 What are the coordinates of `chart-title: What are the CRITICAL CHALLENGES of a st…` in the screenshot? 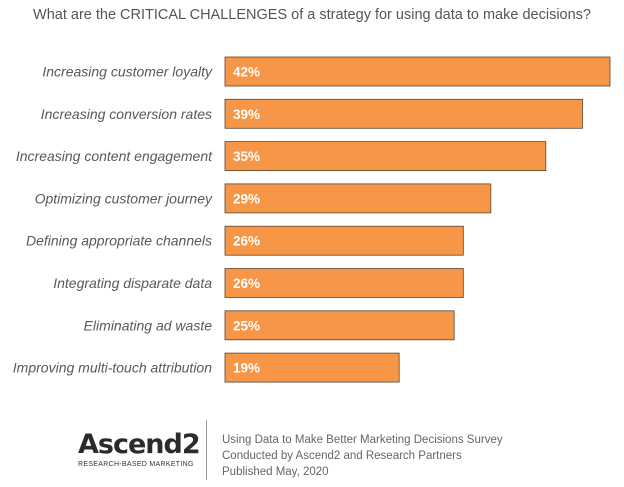 It's located at (312, 15).